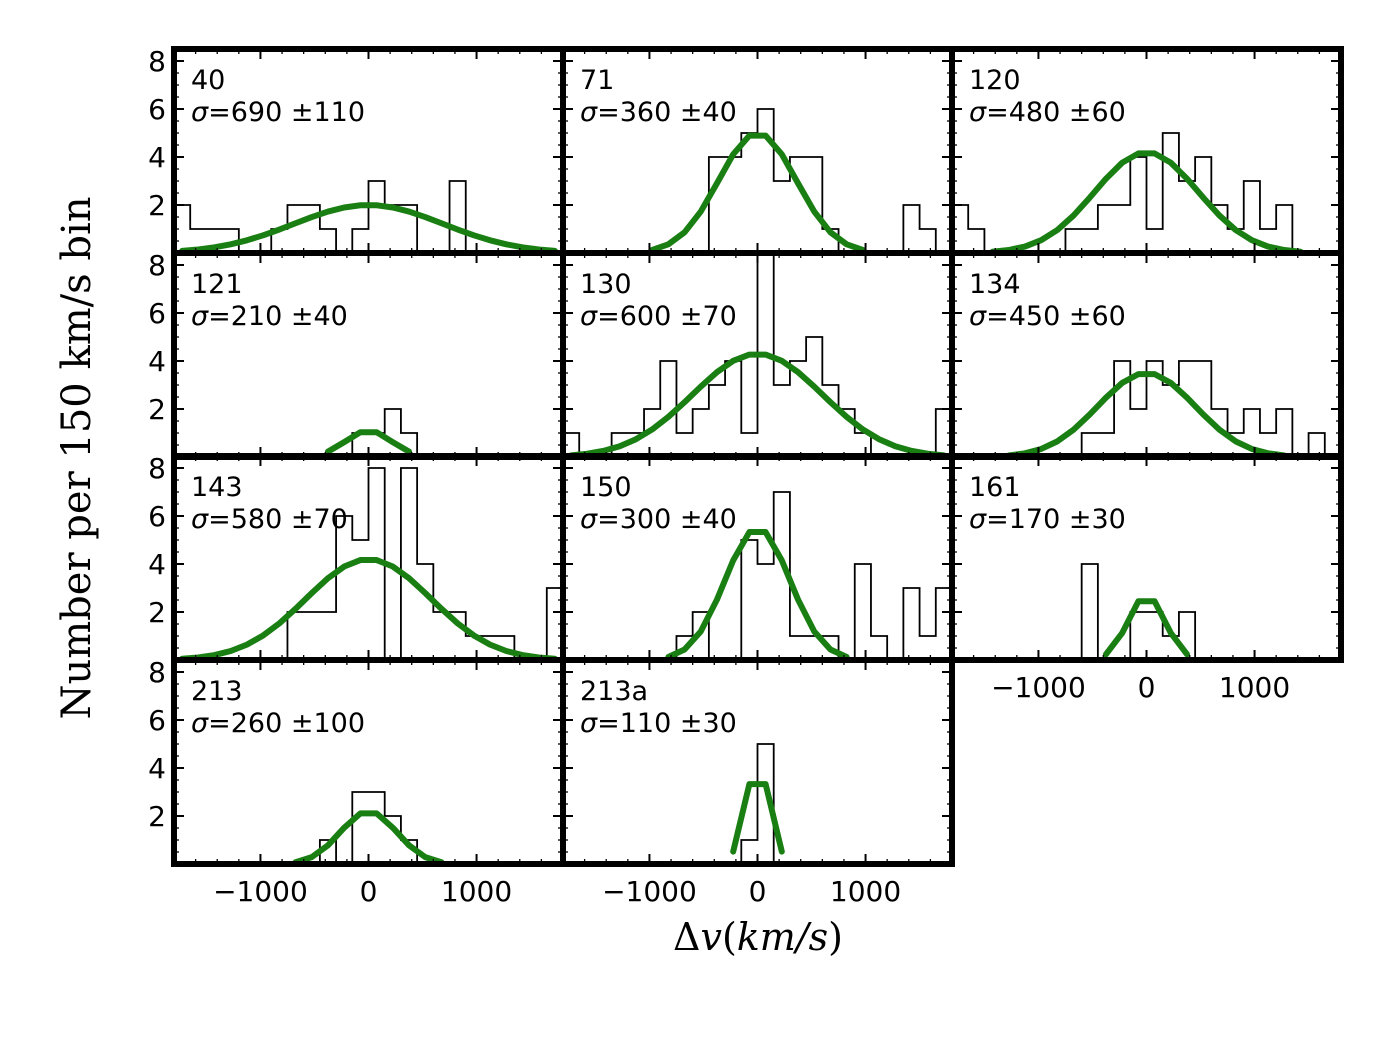 Image resolution: width=1395 pixels, height=1047 pixels. What do you see at coordinates (278, 519) in the screenshot?
I see `sigma-value: =580 ±70` at bounding box center [278, 519].